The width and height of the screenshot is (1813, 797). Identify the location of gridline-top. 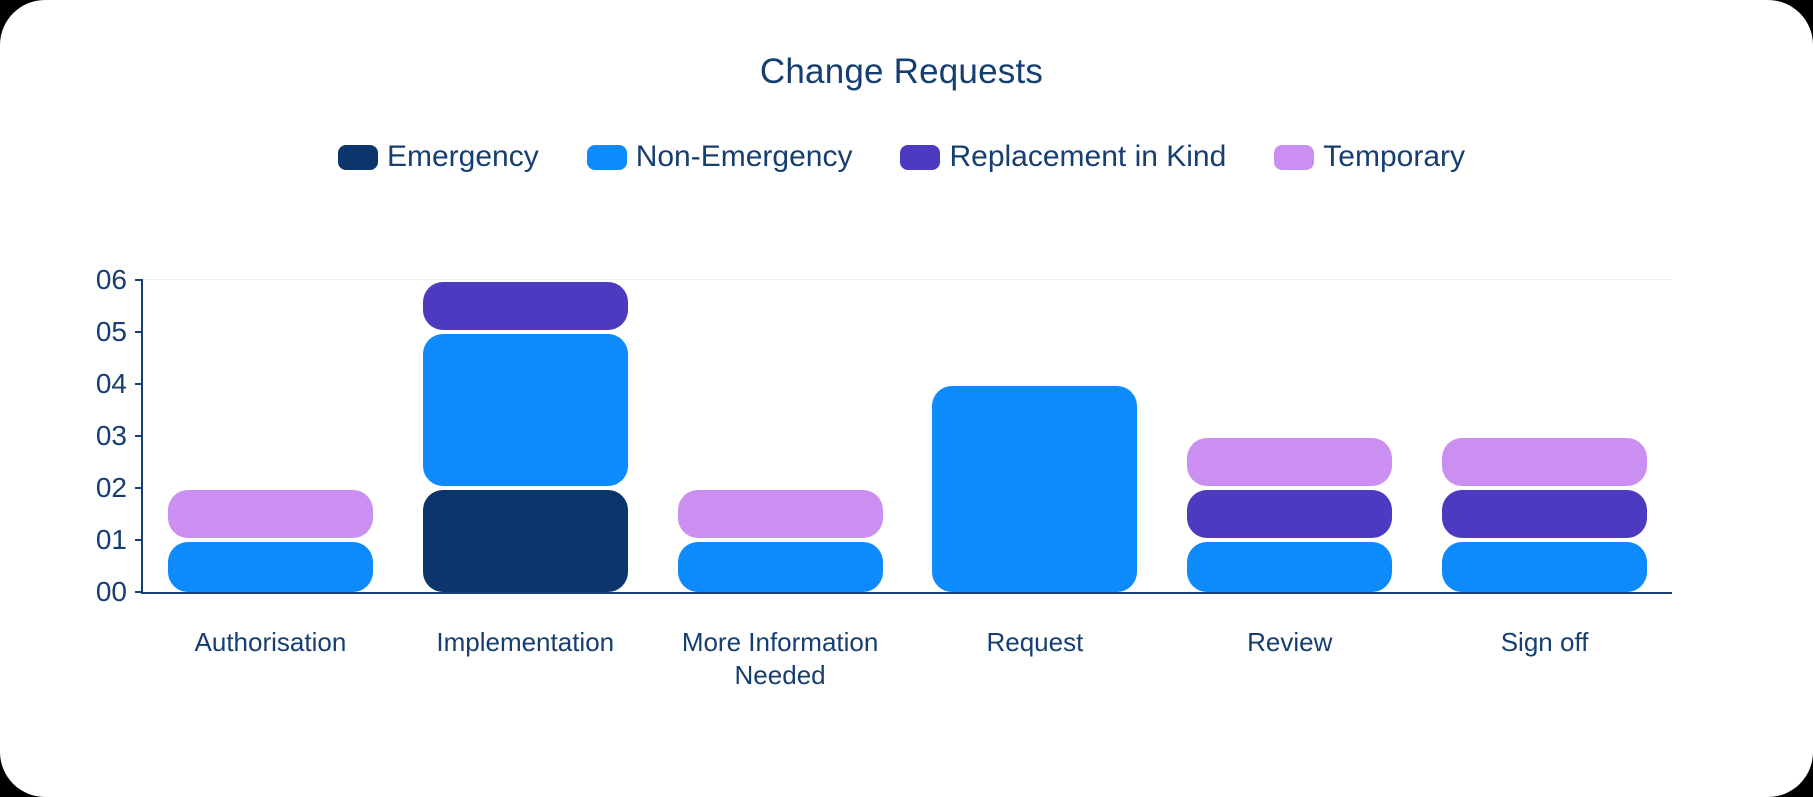
(907, 279).